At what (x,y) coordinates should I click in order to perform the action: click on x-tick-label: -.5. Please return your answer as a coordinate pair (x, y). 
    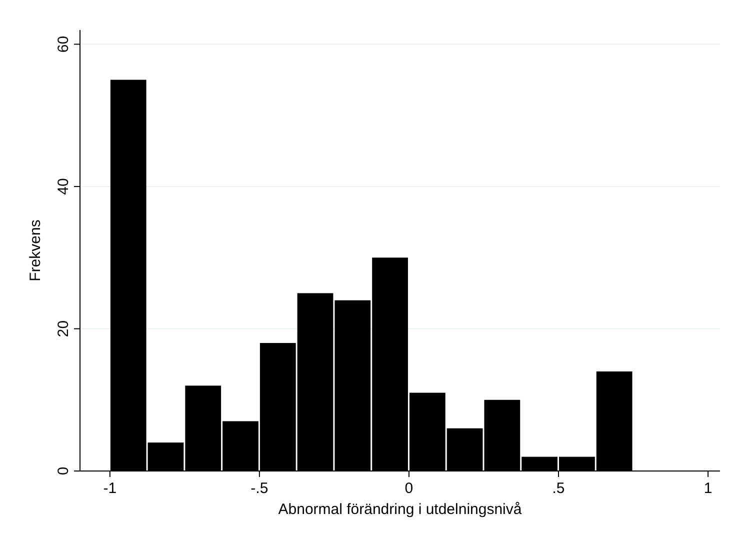
    Looking at the image, I should click on (259, 488).